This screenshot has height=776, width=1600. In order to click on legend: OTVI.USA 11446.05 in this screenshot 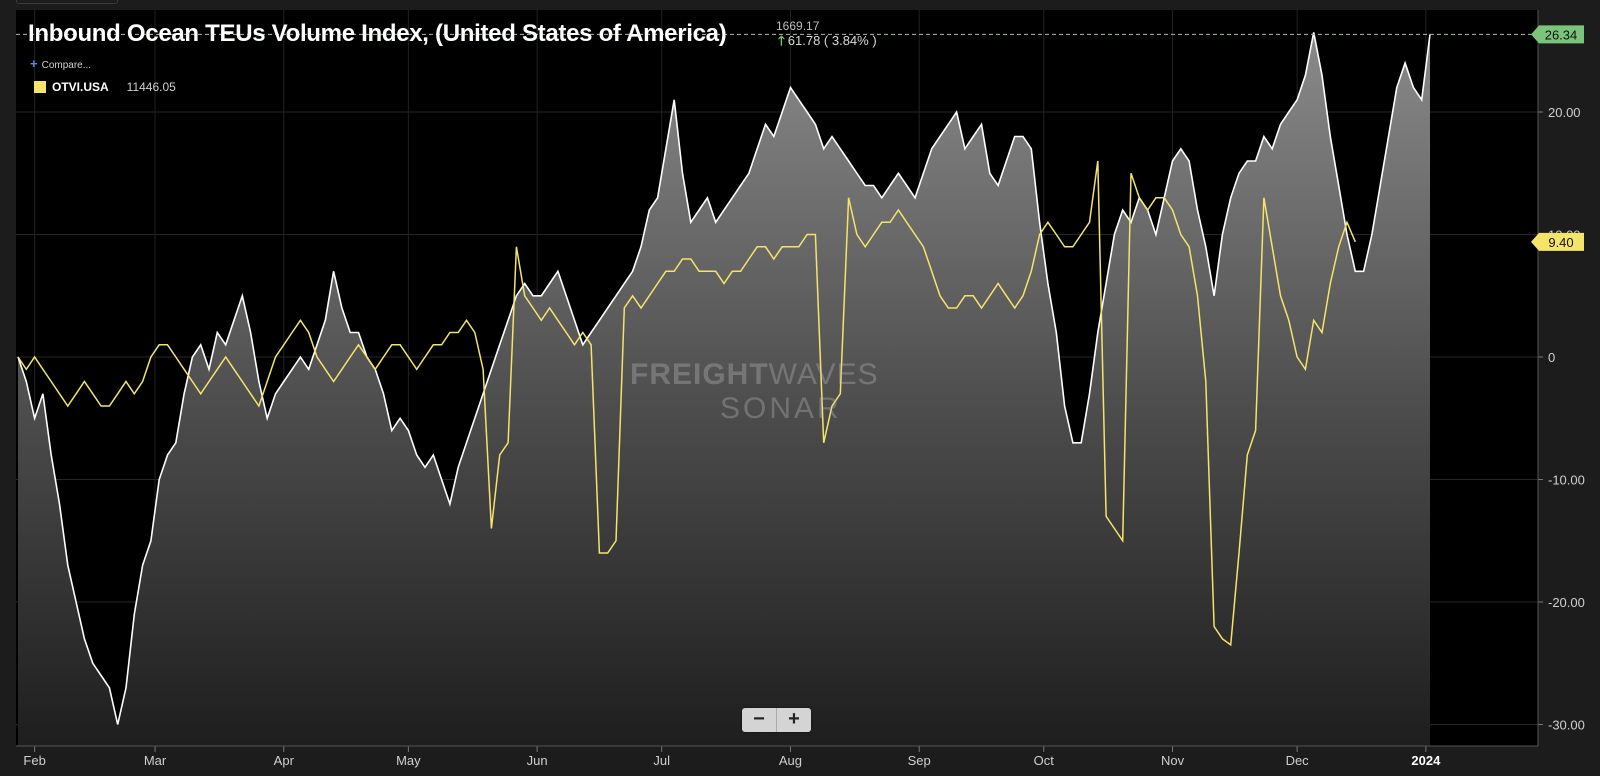, I will do `click(105, 87)`.